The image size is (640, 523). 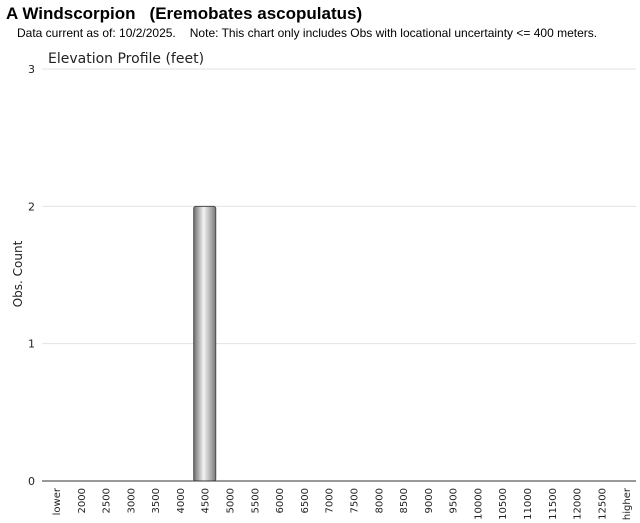 I want to click on x-tick-label: 2500, so click(x=107, y=500).